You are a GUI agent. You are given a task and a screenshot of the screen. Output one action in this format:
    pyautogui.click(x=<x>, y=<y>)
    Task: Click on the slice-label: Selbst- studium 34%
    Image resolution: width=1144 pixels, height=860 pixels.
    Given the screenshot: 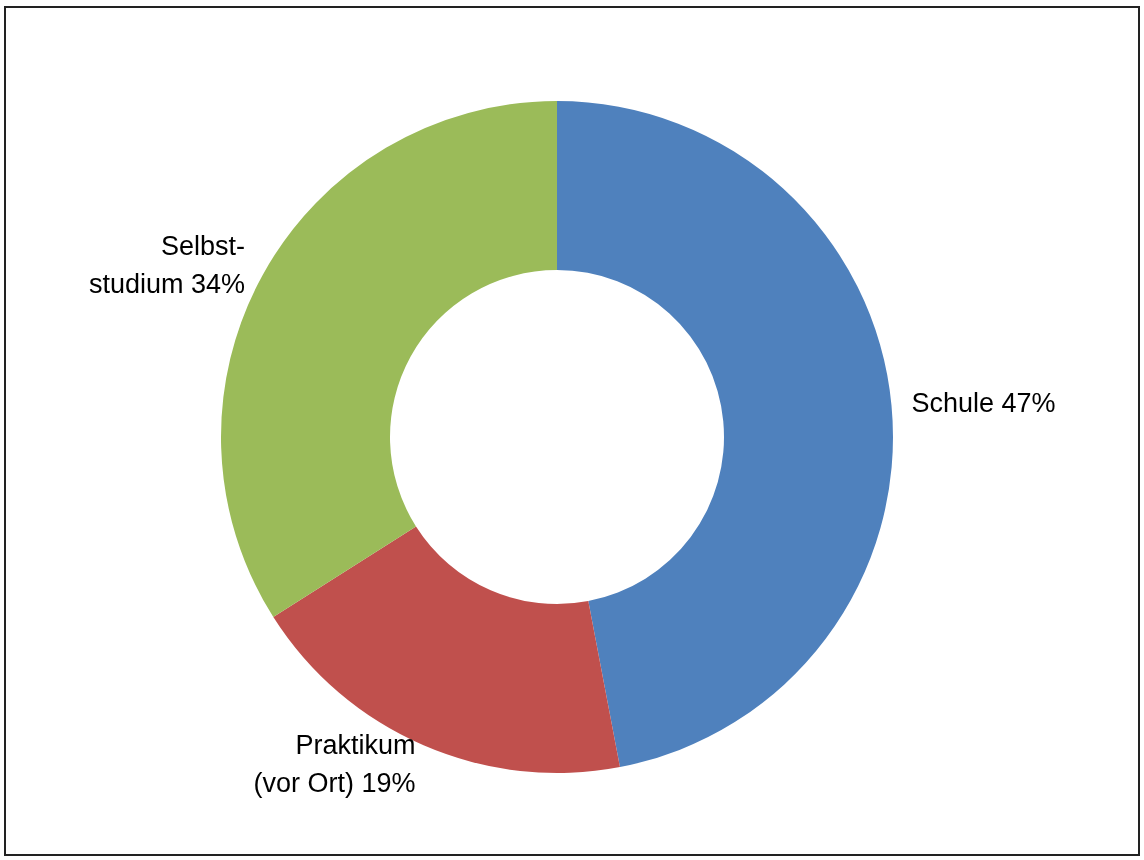 What is the action you would take?
    pyautogui.click(x=167, y=265)
    